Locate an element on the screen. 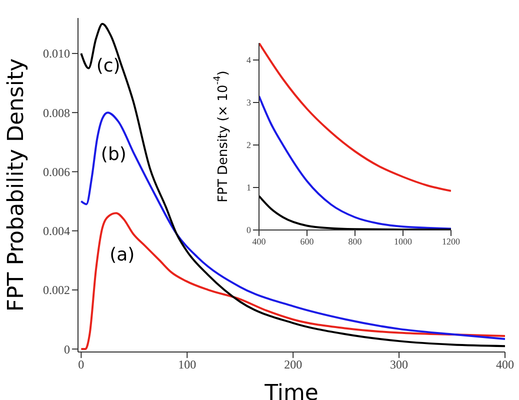  x-tick-label: 300 is located at coordinates (399, 365).